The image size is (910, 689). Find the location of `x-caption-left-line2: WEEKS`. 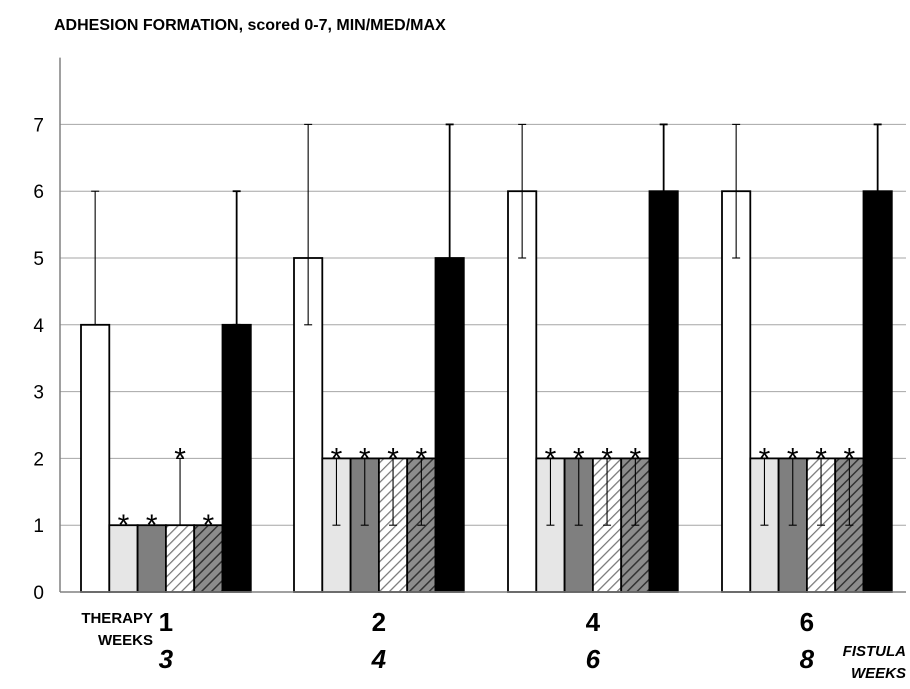

x-caption-left-line2: WEEKS is located at coordinates (125, 640).